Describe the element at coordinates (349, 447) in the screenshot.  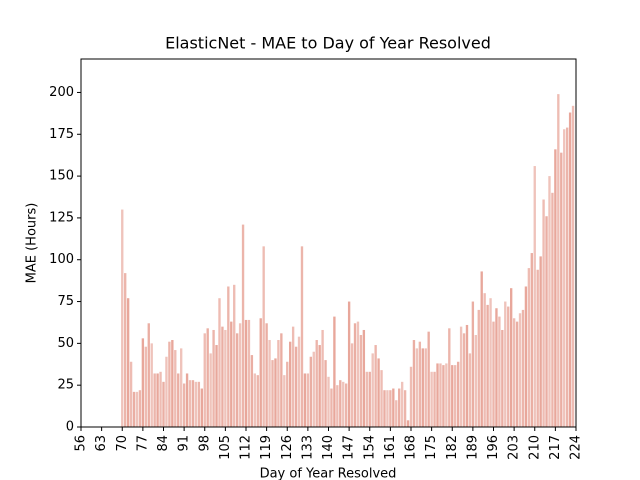
I see `x-tick-label: 147` at that location.